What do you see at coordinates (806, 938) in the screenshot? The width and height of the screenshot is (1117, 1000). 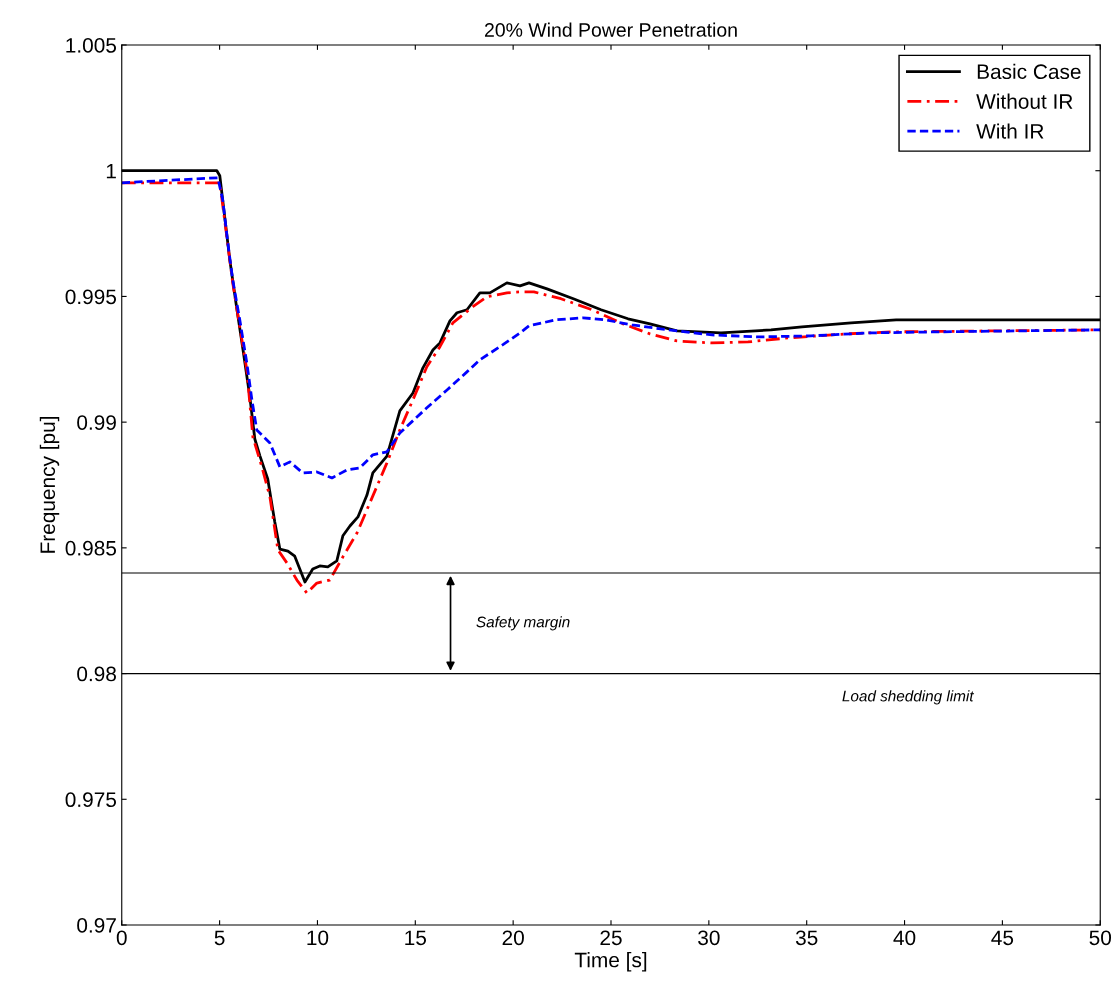 I see `x-tick-label: 35` at bounding box center [806, 938].